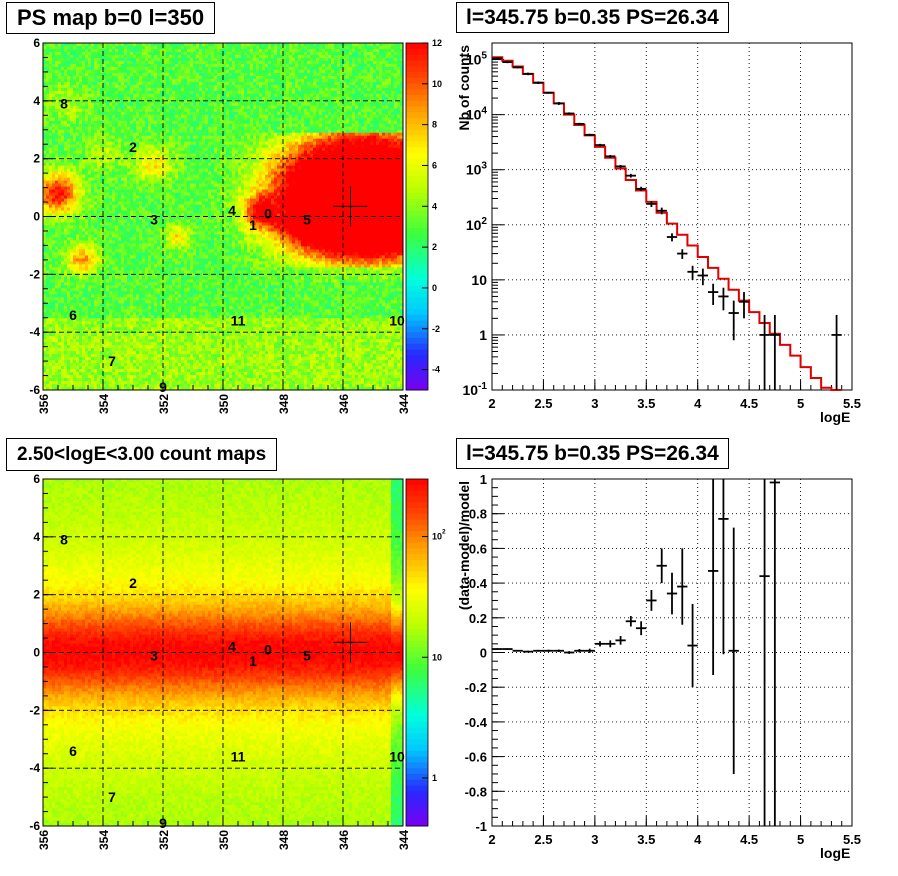  Describe the element at coordinates (476, 791) in the screenshot. I see `y-tick-label: -0.8` at that location.